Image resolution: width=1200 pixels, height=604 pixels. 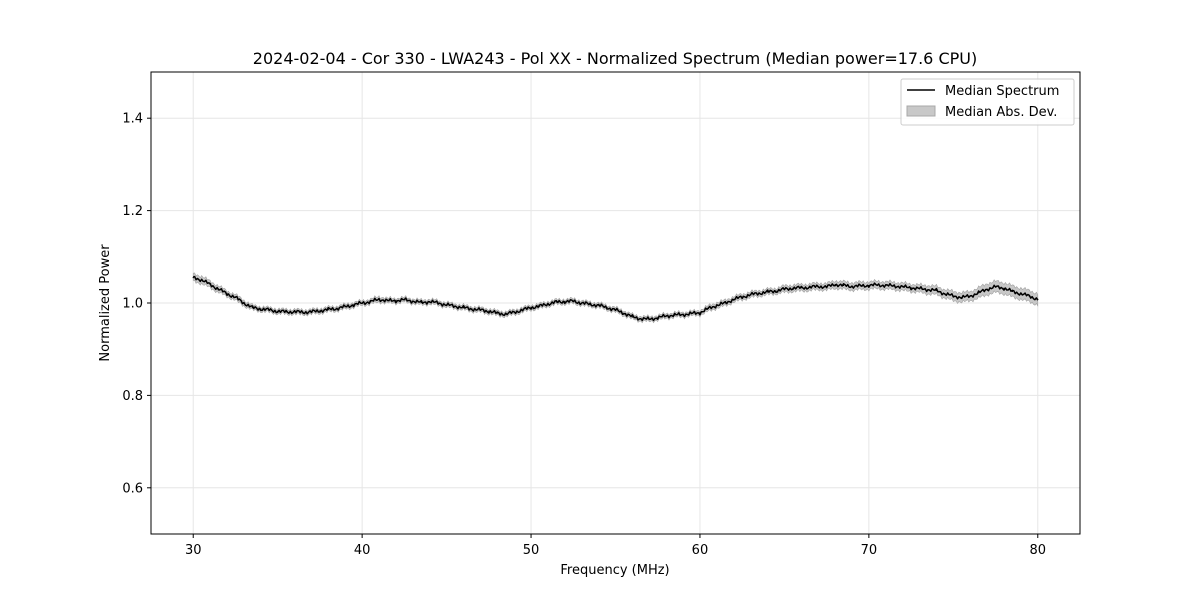 I want to click on y-axis-ticks: 0.6 0.8 1.0 1.2 1.4, so click(x=136, y=304).